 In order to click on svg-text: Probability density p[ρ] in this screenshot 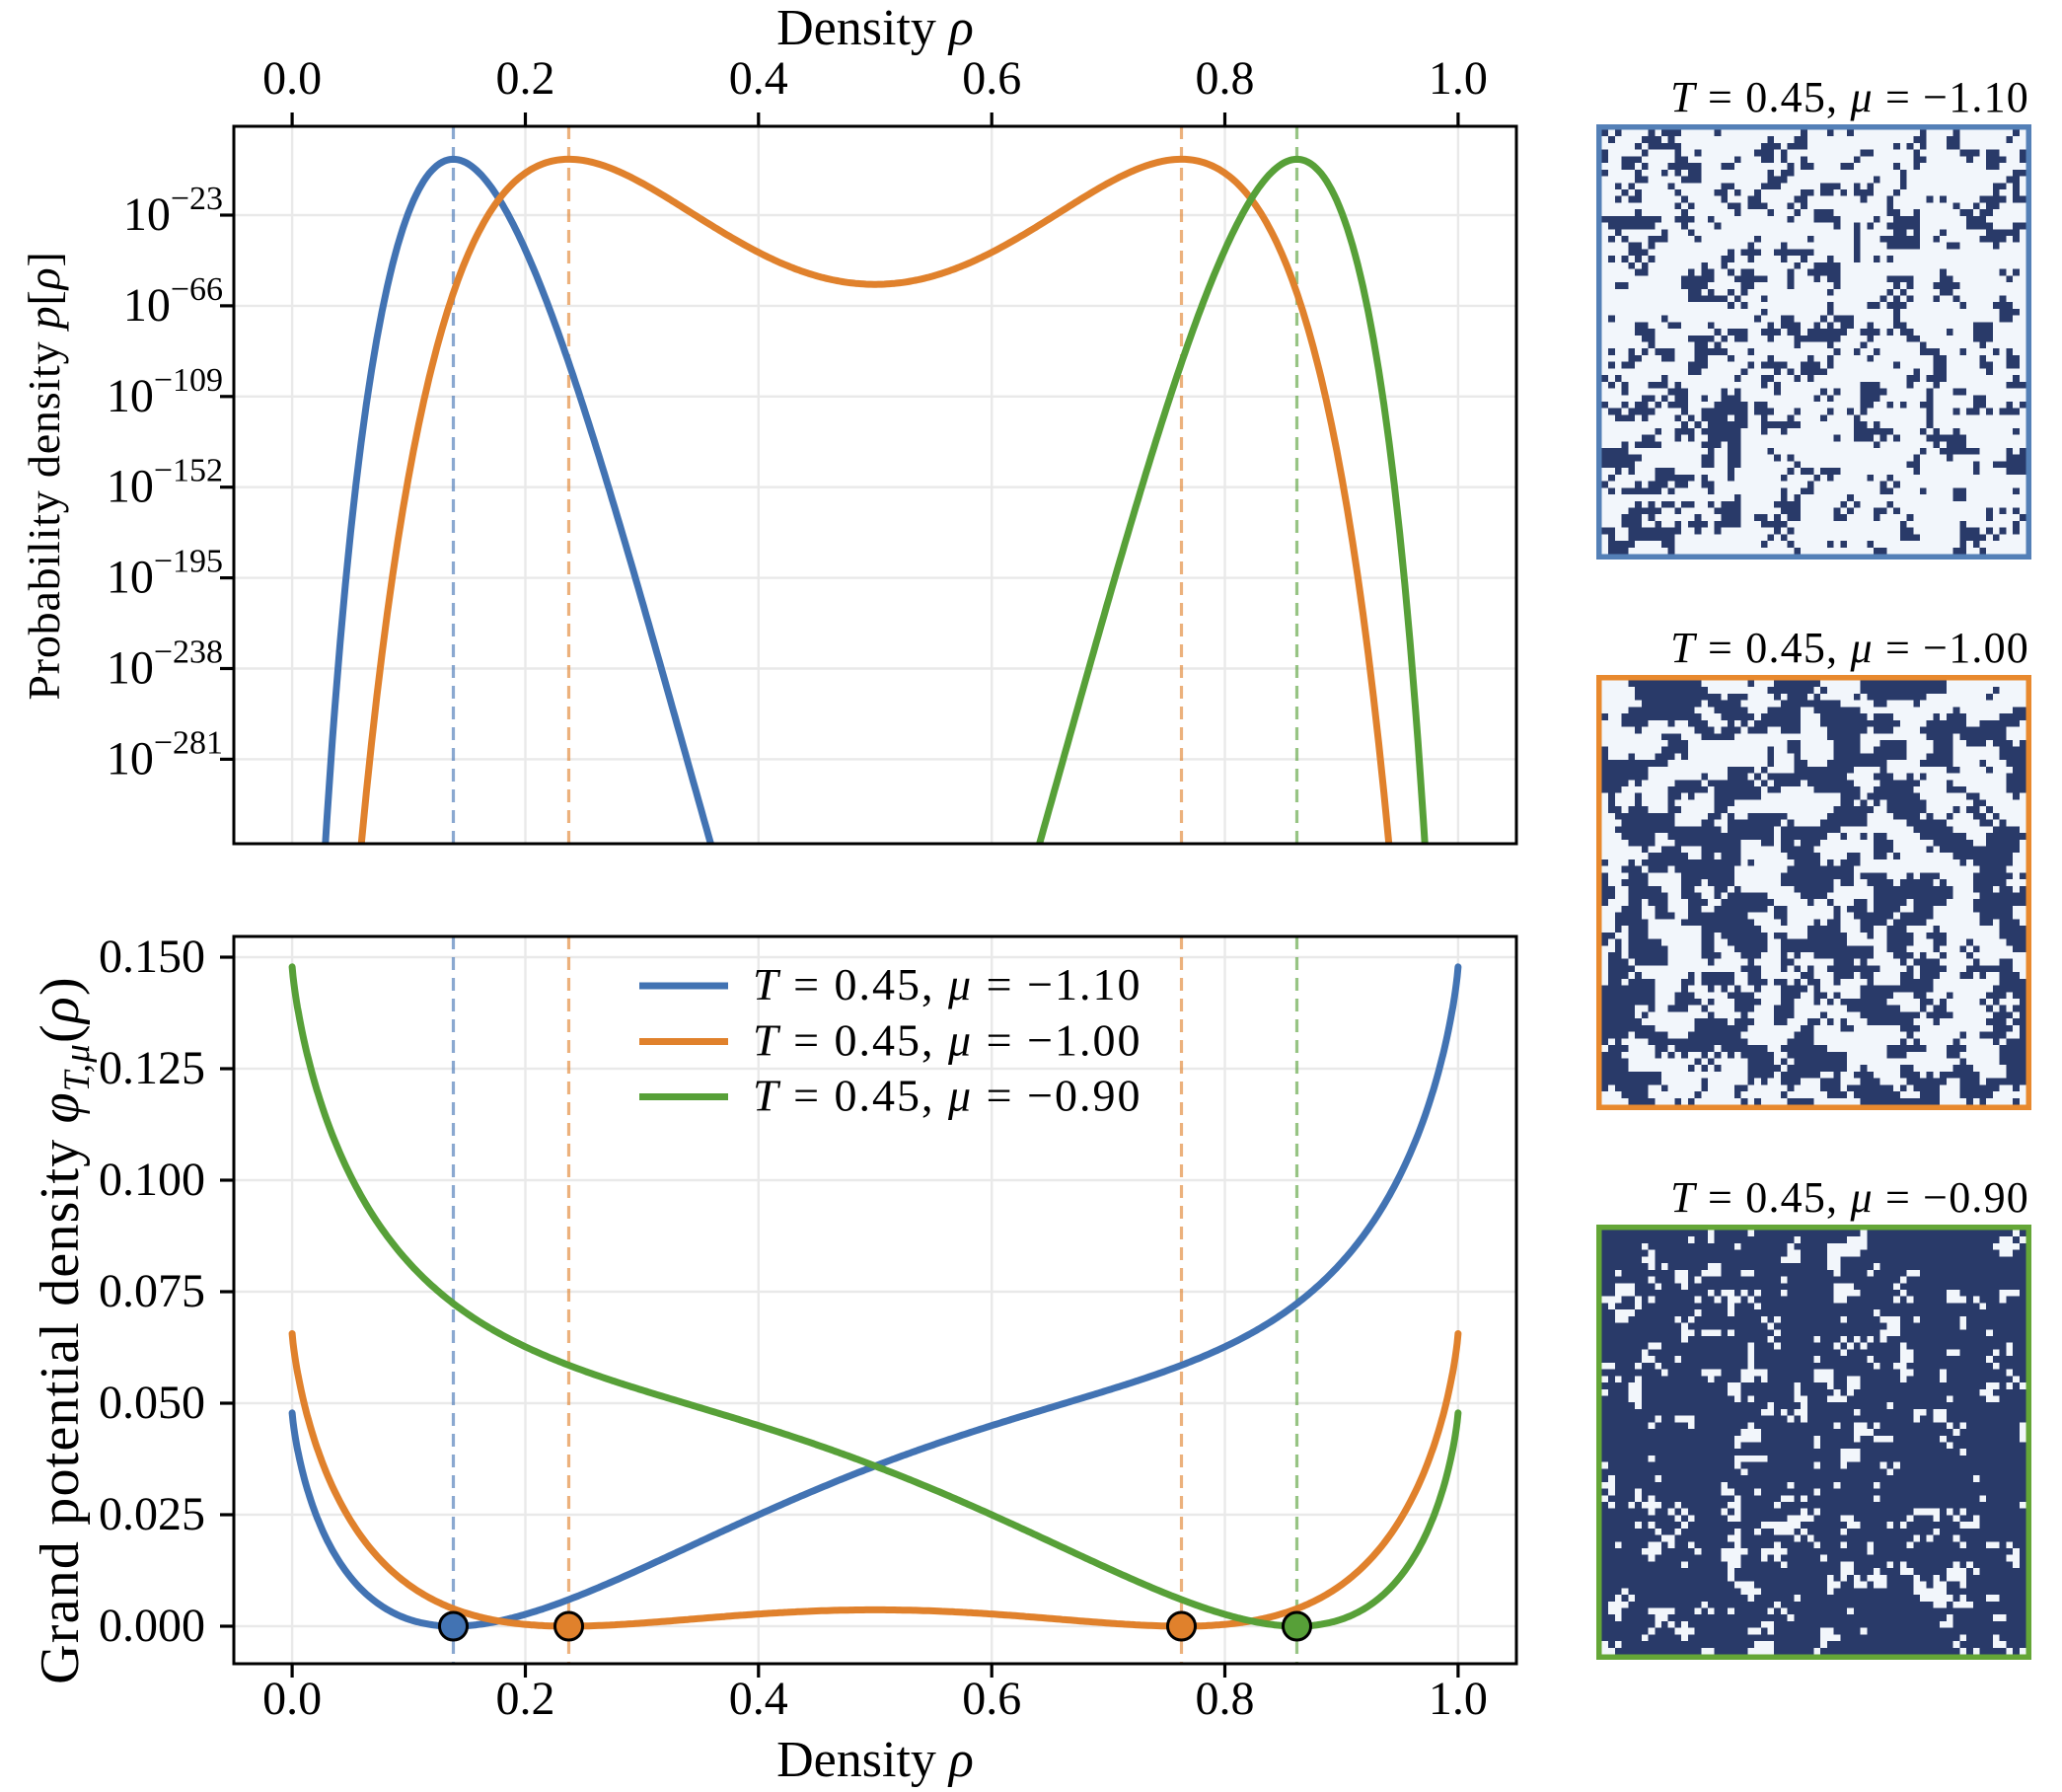, I will do `click(44, 476)`.